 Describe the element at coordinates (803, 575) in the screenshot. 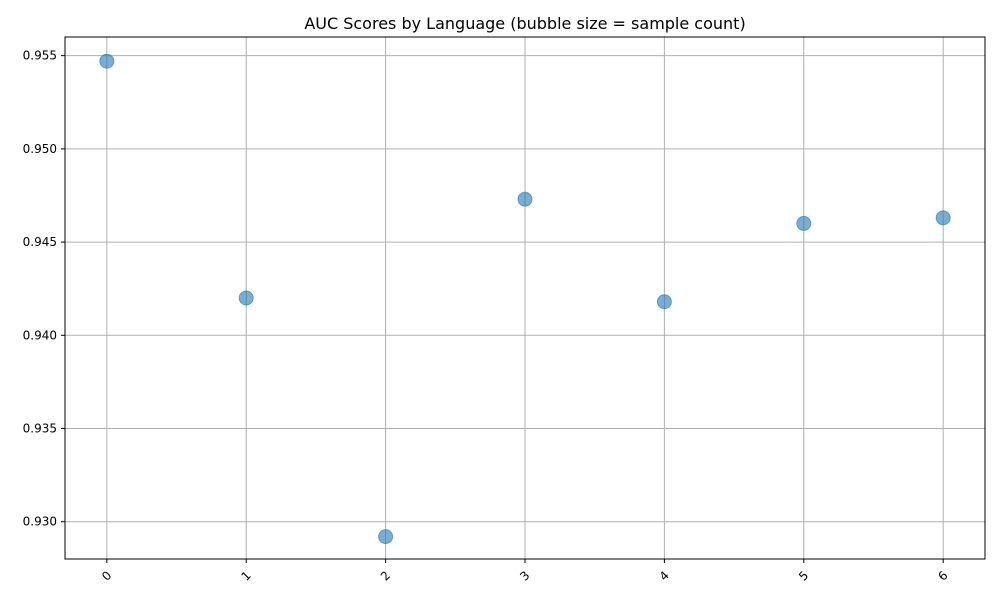

I see `x-tick-label: 5` at that location.